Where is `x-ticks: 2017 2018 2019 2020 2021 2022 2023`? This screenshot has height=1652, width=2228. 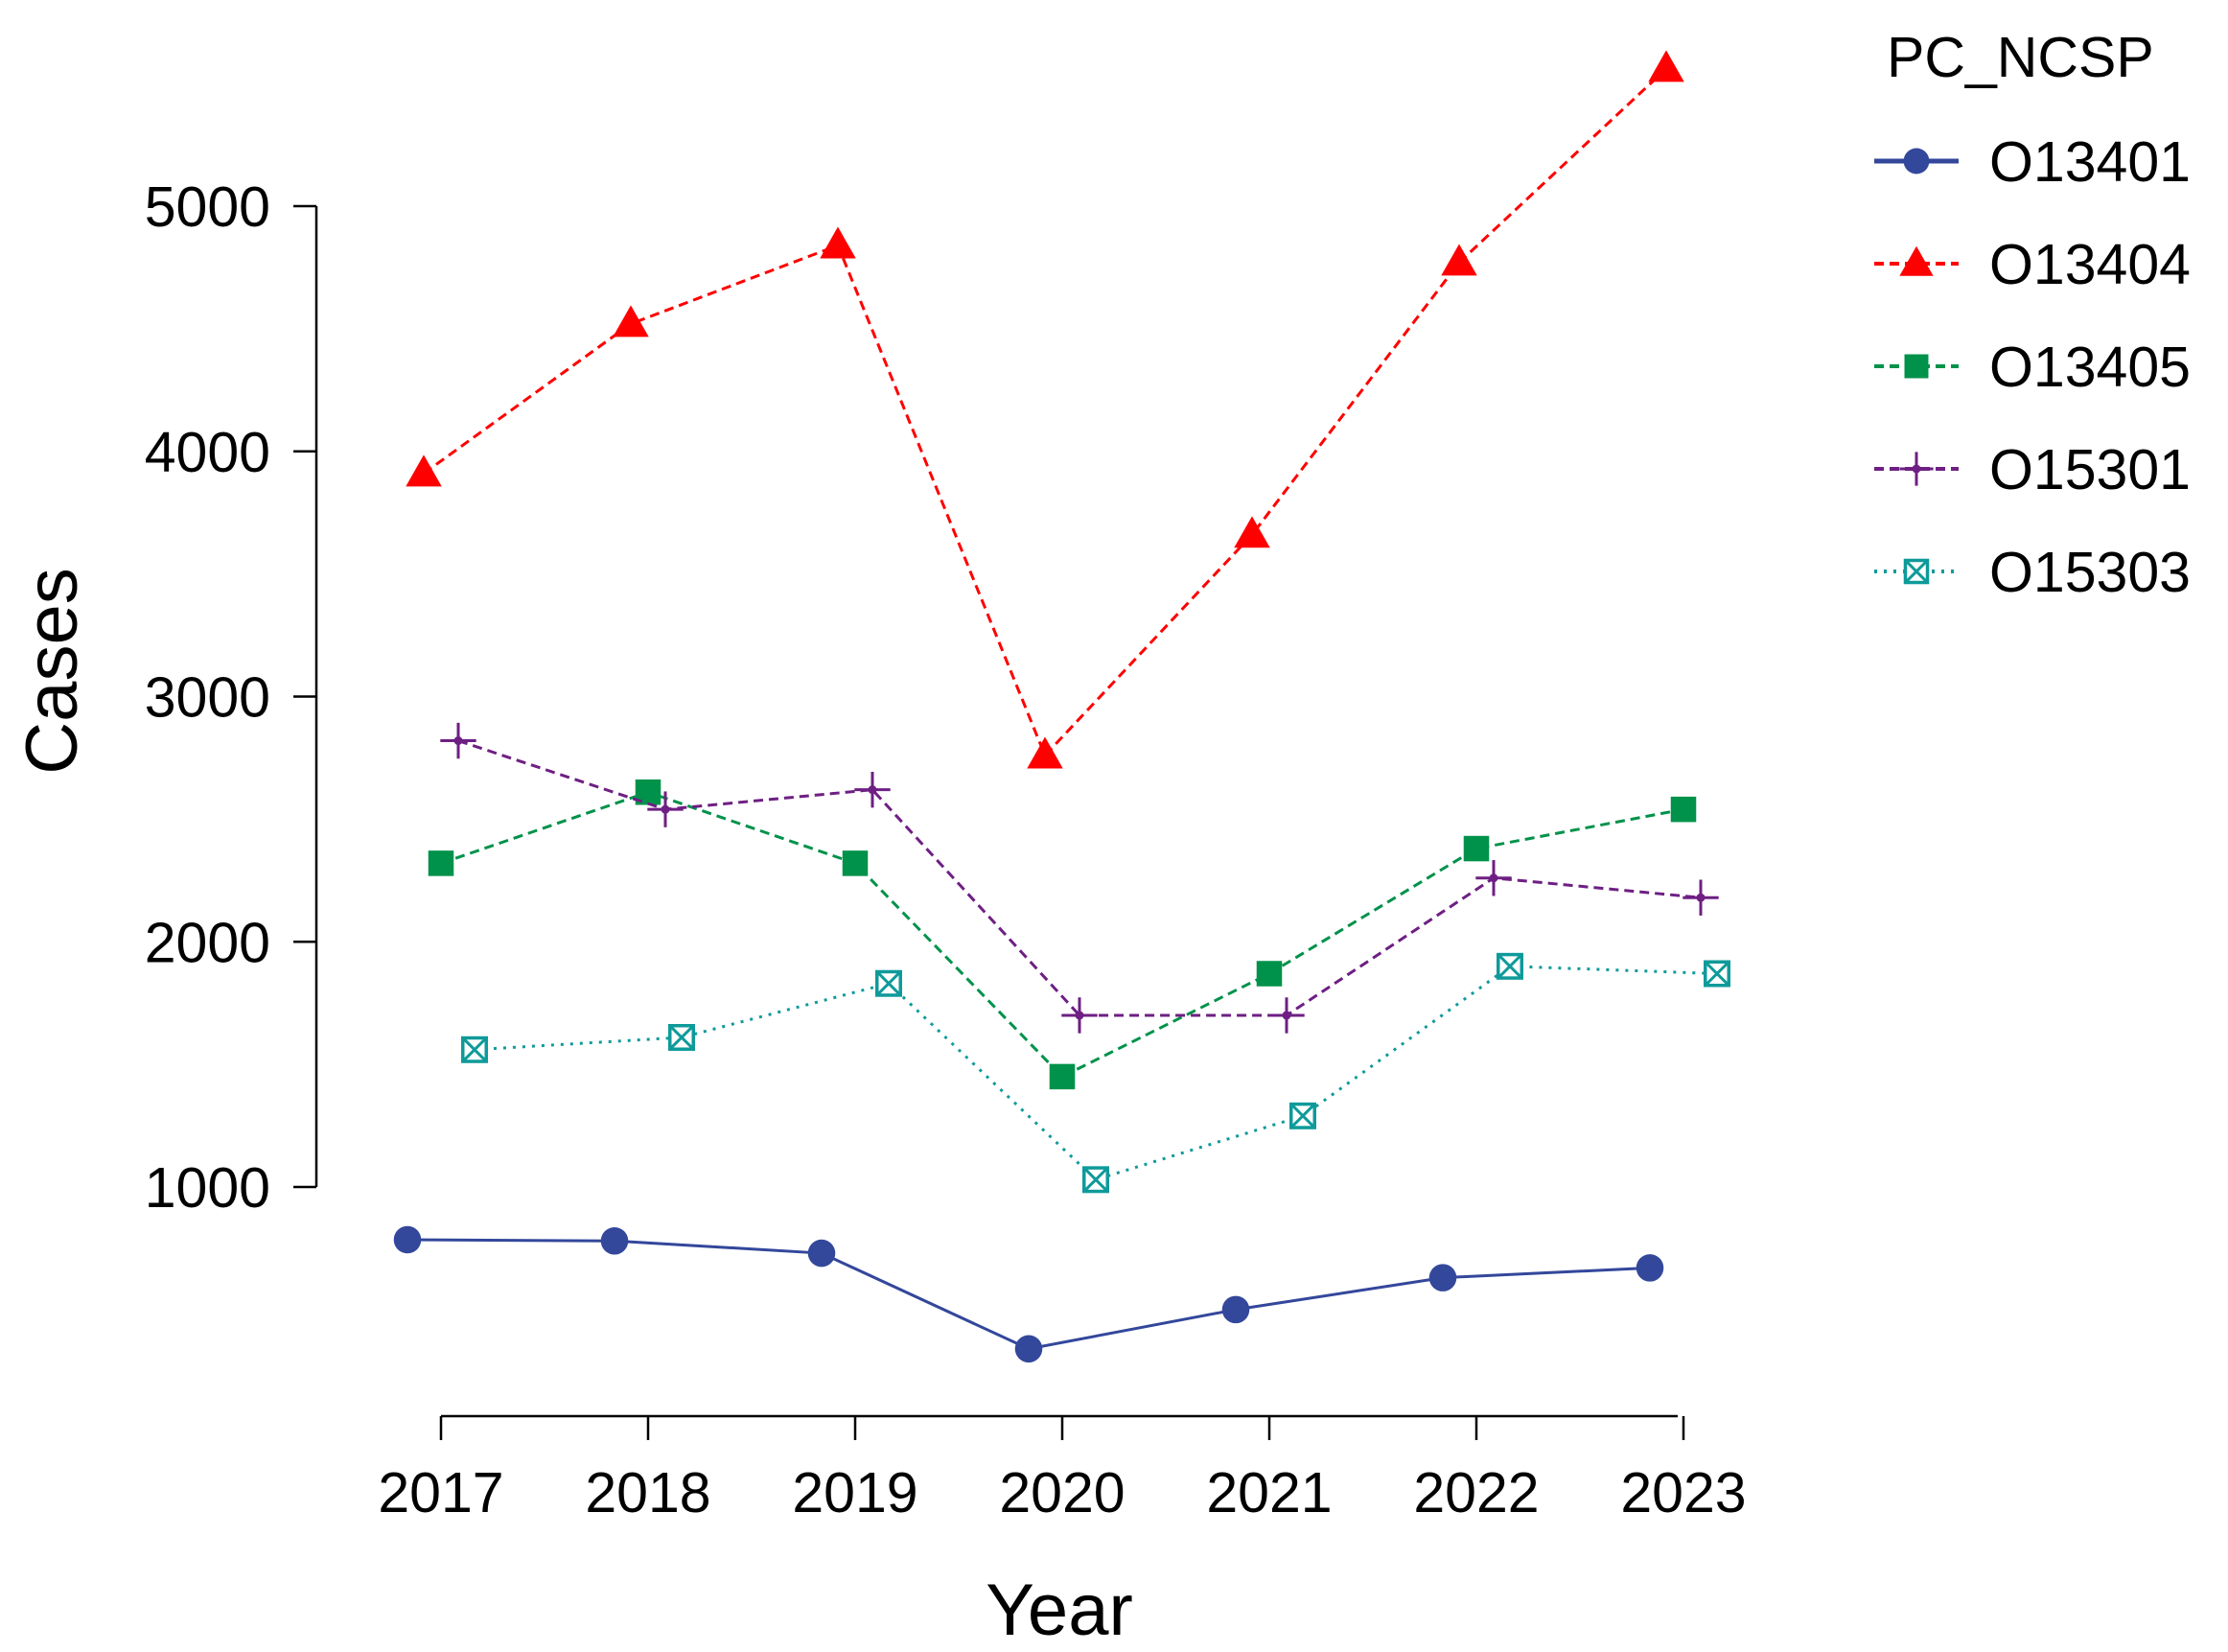 x-ticks: 2017 2018 2019 2020 2021 2022 2023 is located at coordinates (1062, 1470).